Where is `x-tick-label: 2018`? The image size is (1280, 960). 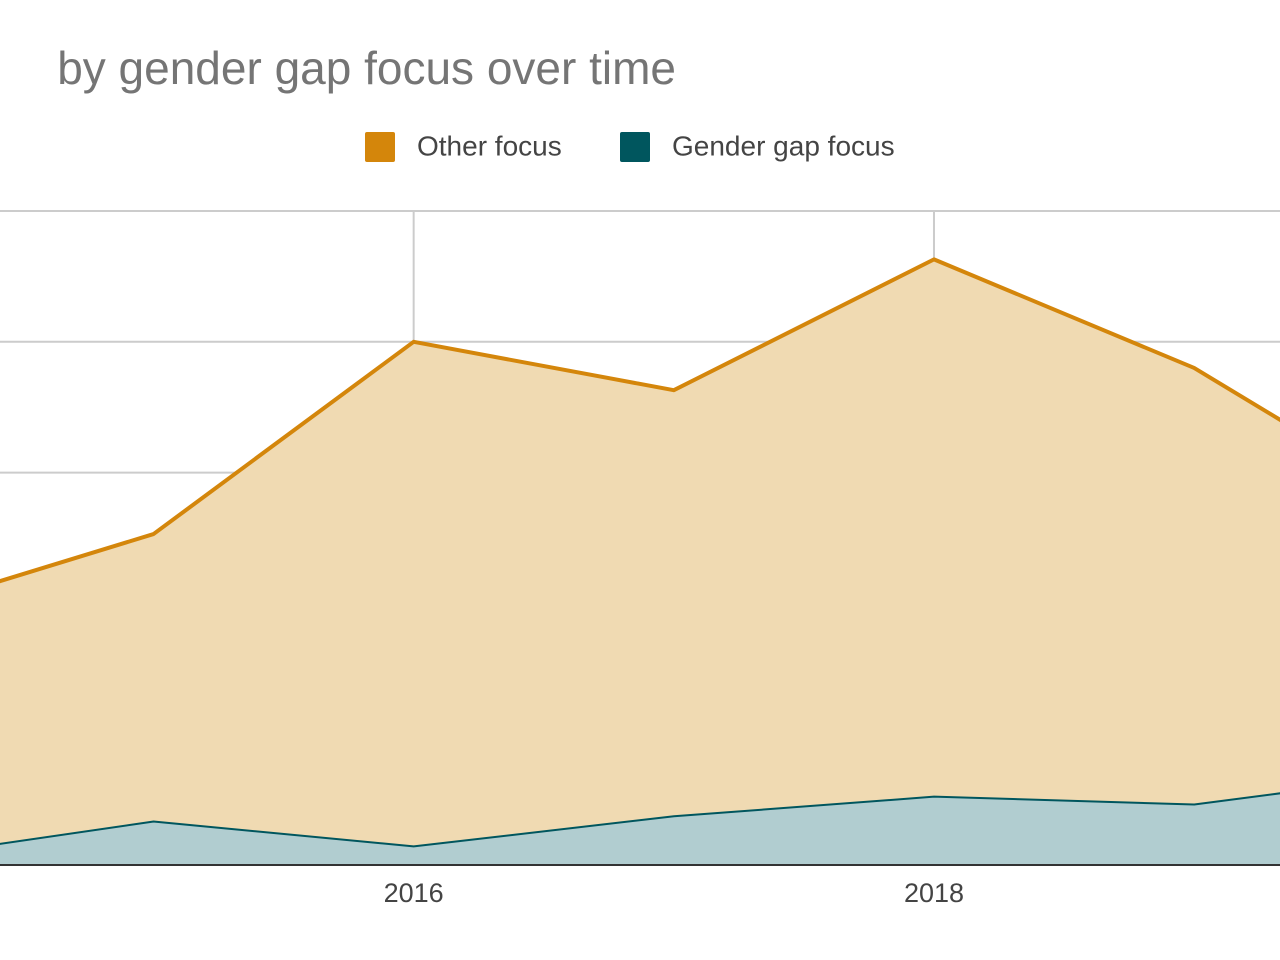 x-tick-label: 2018 is located at coordinates (934, 893).